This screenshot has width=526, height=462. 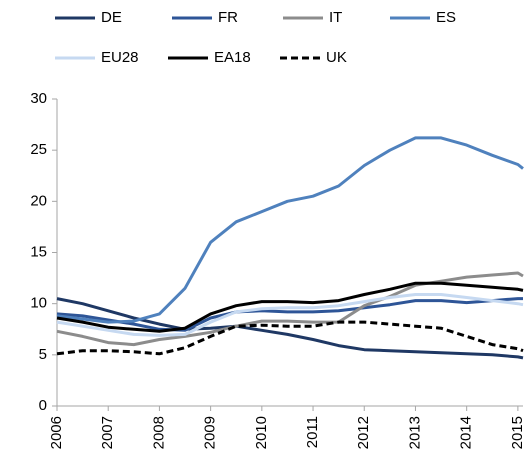 I want to click on legend-label: EU28, so click(x=120, y=57).